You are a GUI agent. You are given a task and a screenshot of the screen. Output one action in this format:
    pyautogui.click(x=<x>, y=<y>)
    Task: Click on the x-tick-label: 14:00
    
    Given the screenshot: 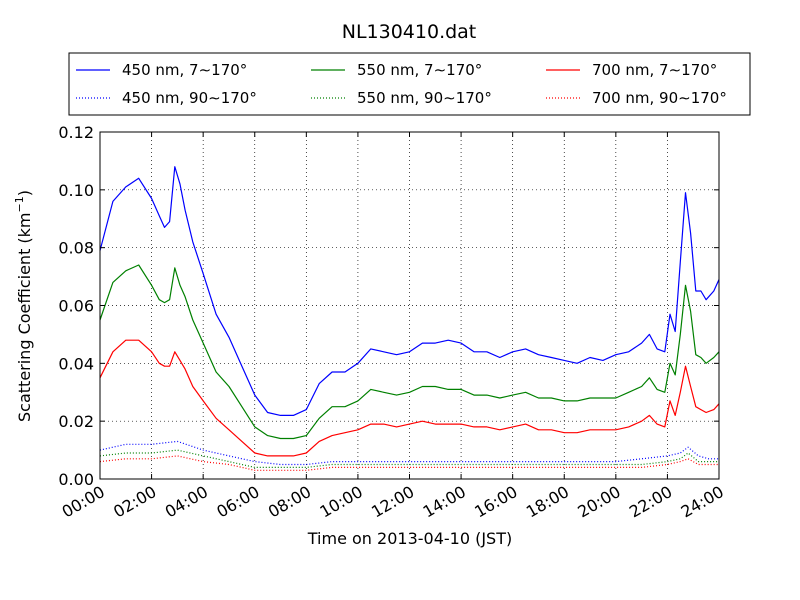 What is the action you would take?
    pyautogui.click(x=444, y=502)
    